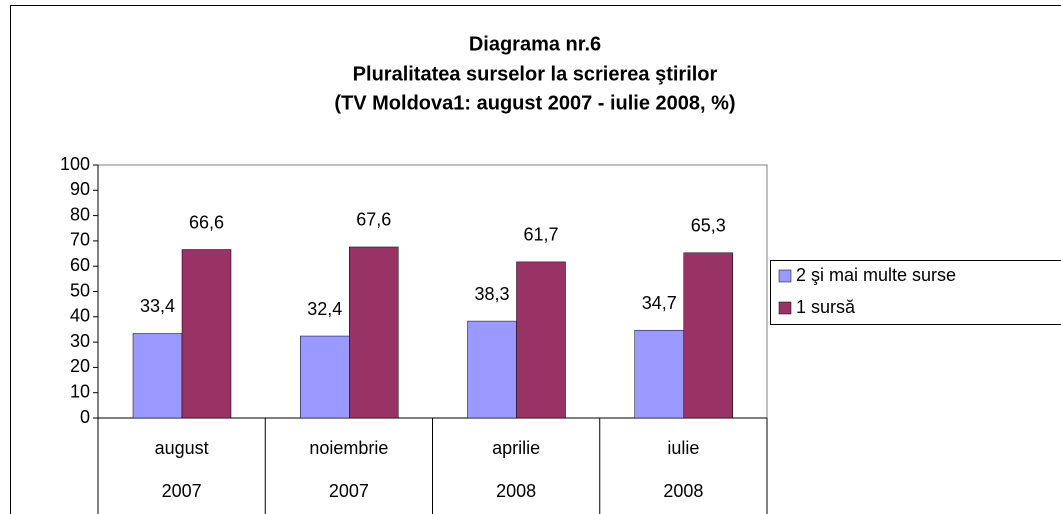  I want to click on y-tick-label: 90, so click(80, 189).